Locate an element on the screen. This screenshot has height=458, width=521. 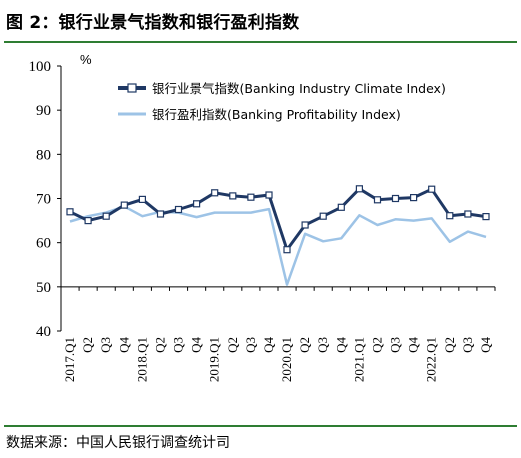
source-divider is located at coordinates (260, 426).